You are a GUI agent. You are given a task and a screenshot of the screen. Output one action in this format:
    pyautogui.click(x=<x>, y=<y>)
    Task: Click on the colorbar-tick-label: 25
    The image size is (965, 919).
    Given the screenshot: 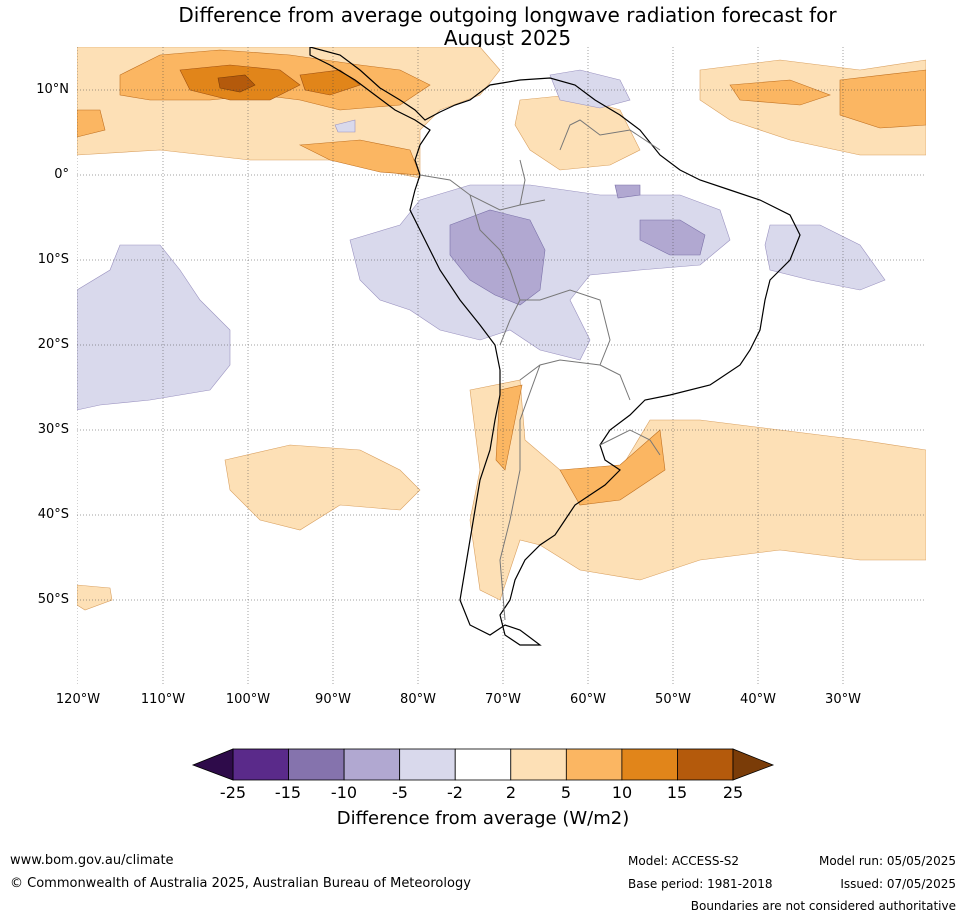 What is the action you would take?
    pyautogui.click(x=733, y=792)
    